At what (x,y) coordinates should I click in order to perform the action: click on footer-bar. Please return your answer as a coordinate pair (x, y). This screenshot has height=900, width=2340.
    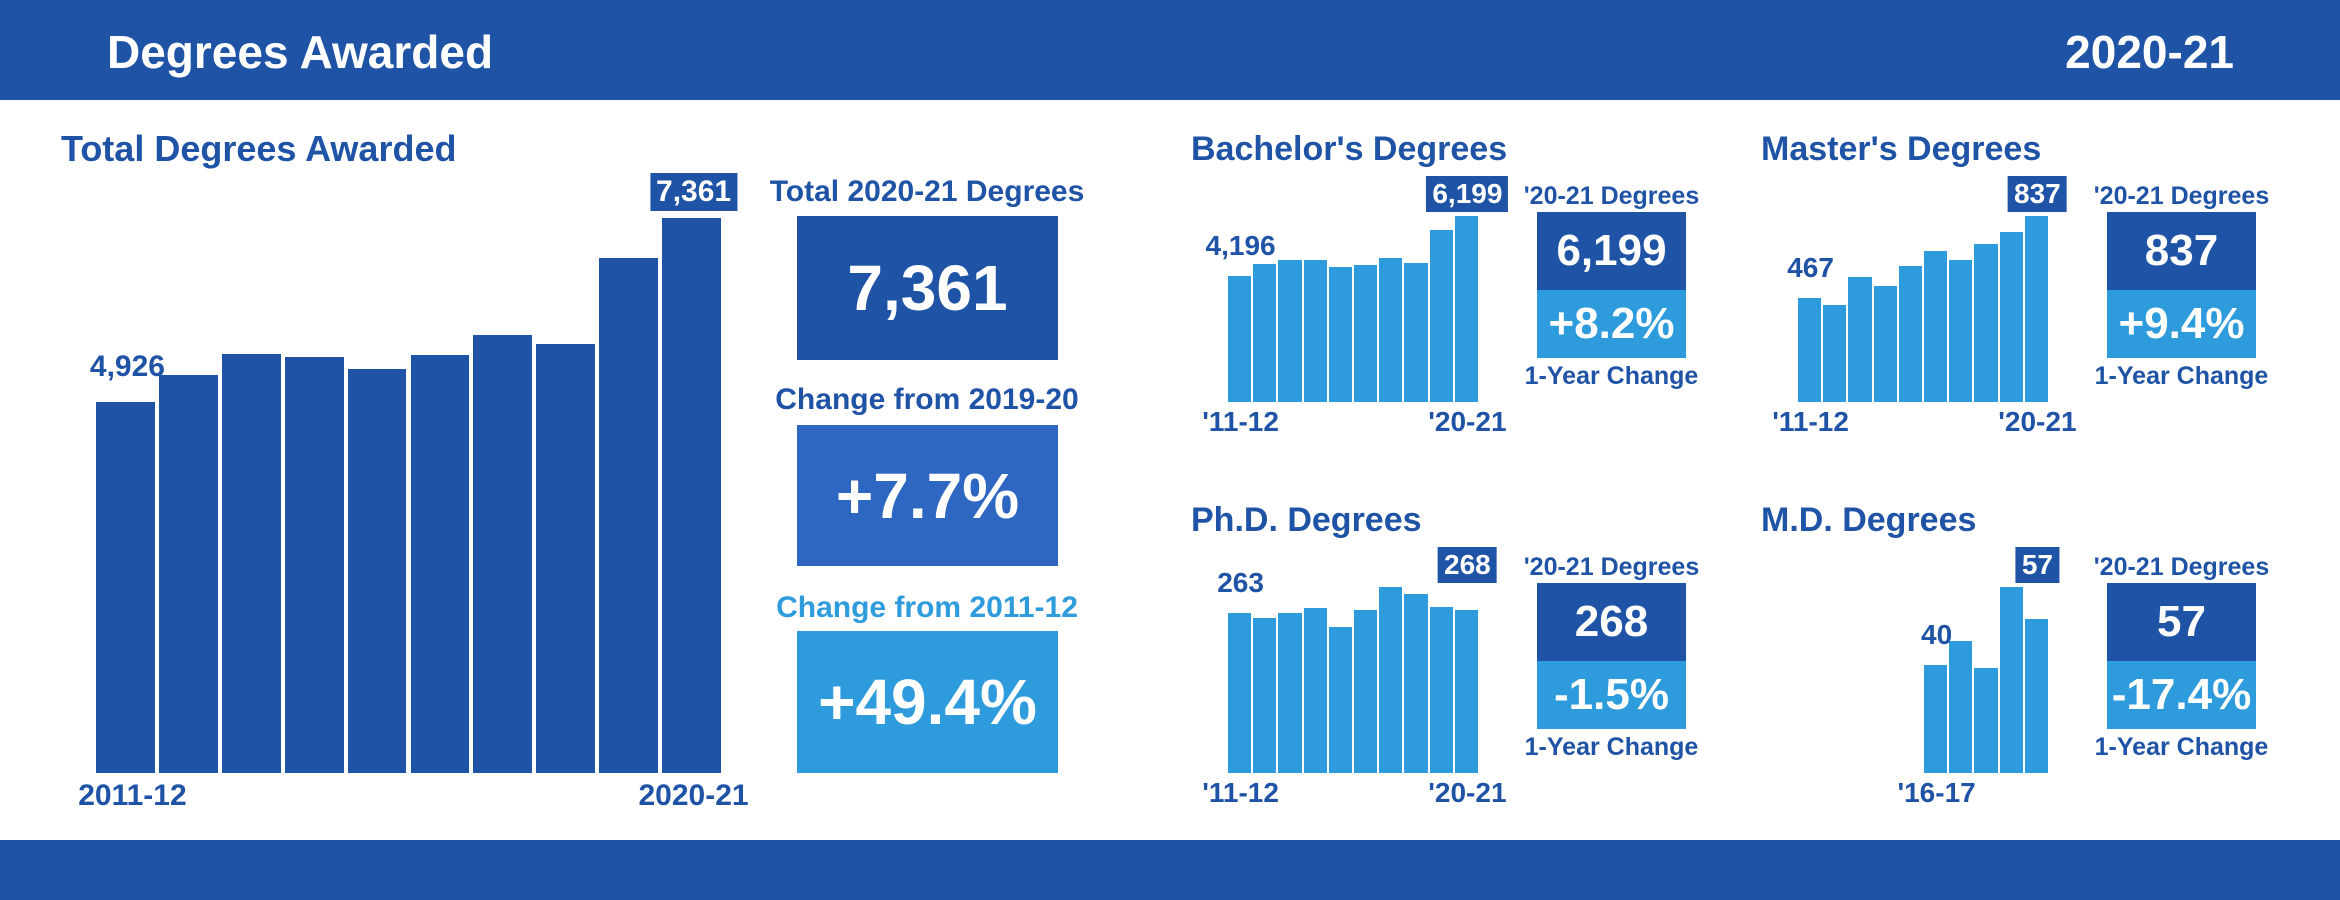
    Looking at the image, I should click on (1170, 870).